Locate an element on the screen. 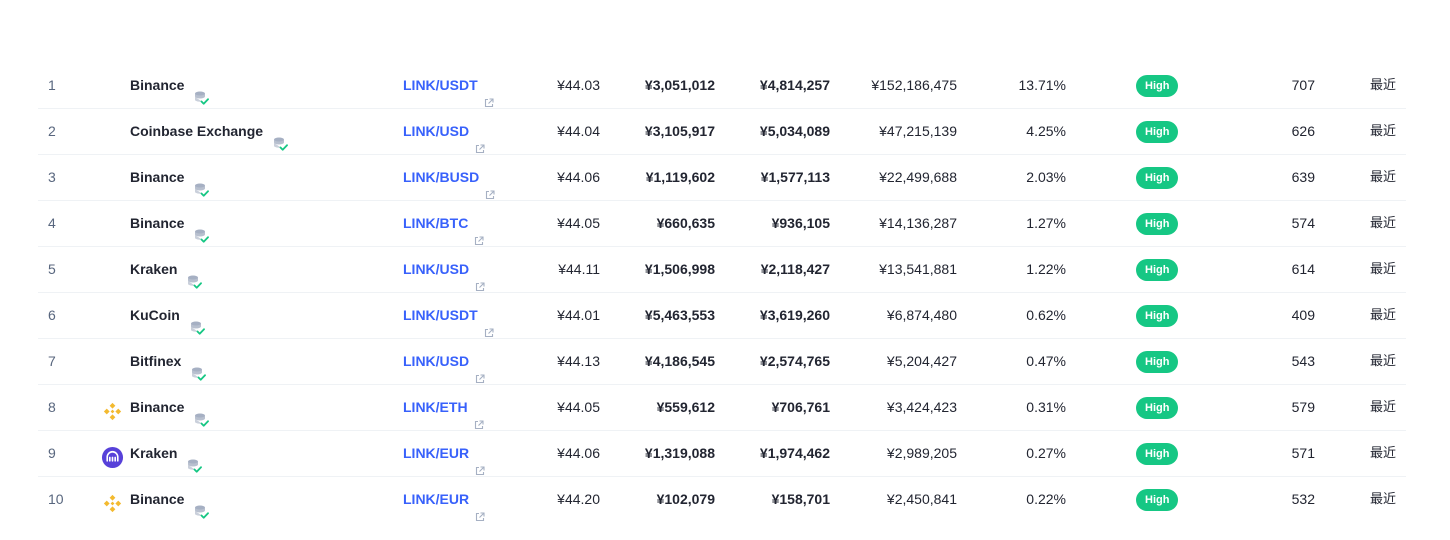 This screenshot has width=1450, height=540. table-row-4: 4 Binance LINK/BTC ¥44.05 is located at coordinates (722, 224).